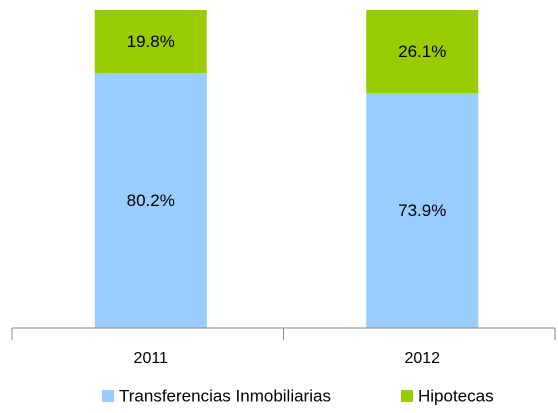 The image size is (558, 413). I want to click on value-label: 73.9%, so click(422, 210).